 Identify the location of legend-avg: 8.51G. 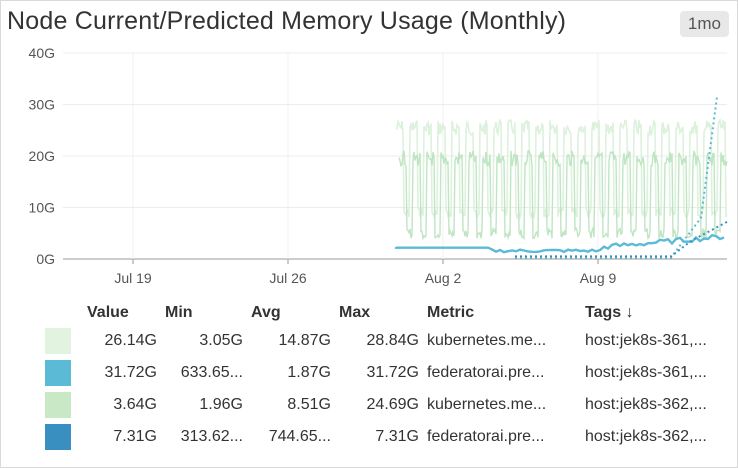
(309, 404).